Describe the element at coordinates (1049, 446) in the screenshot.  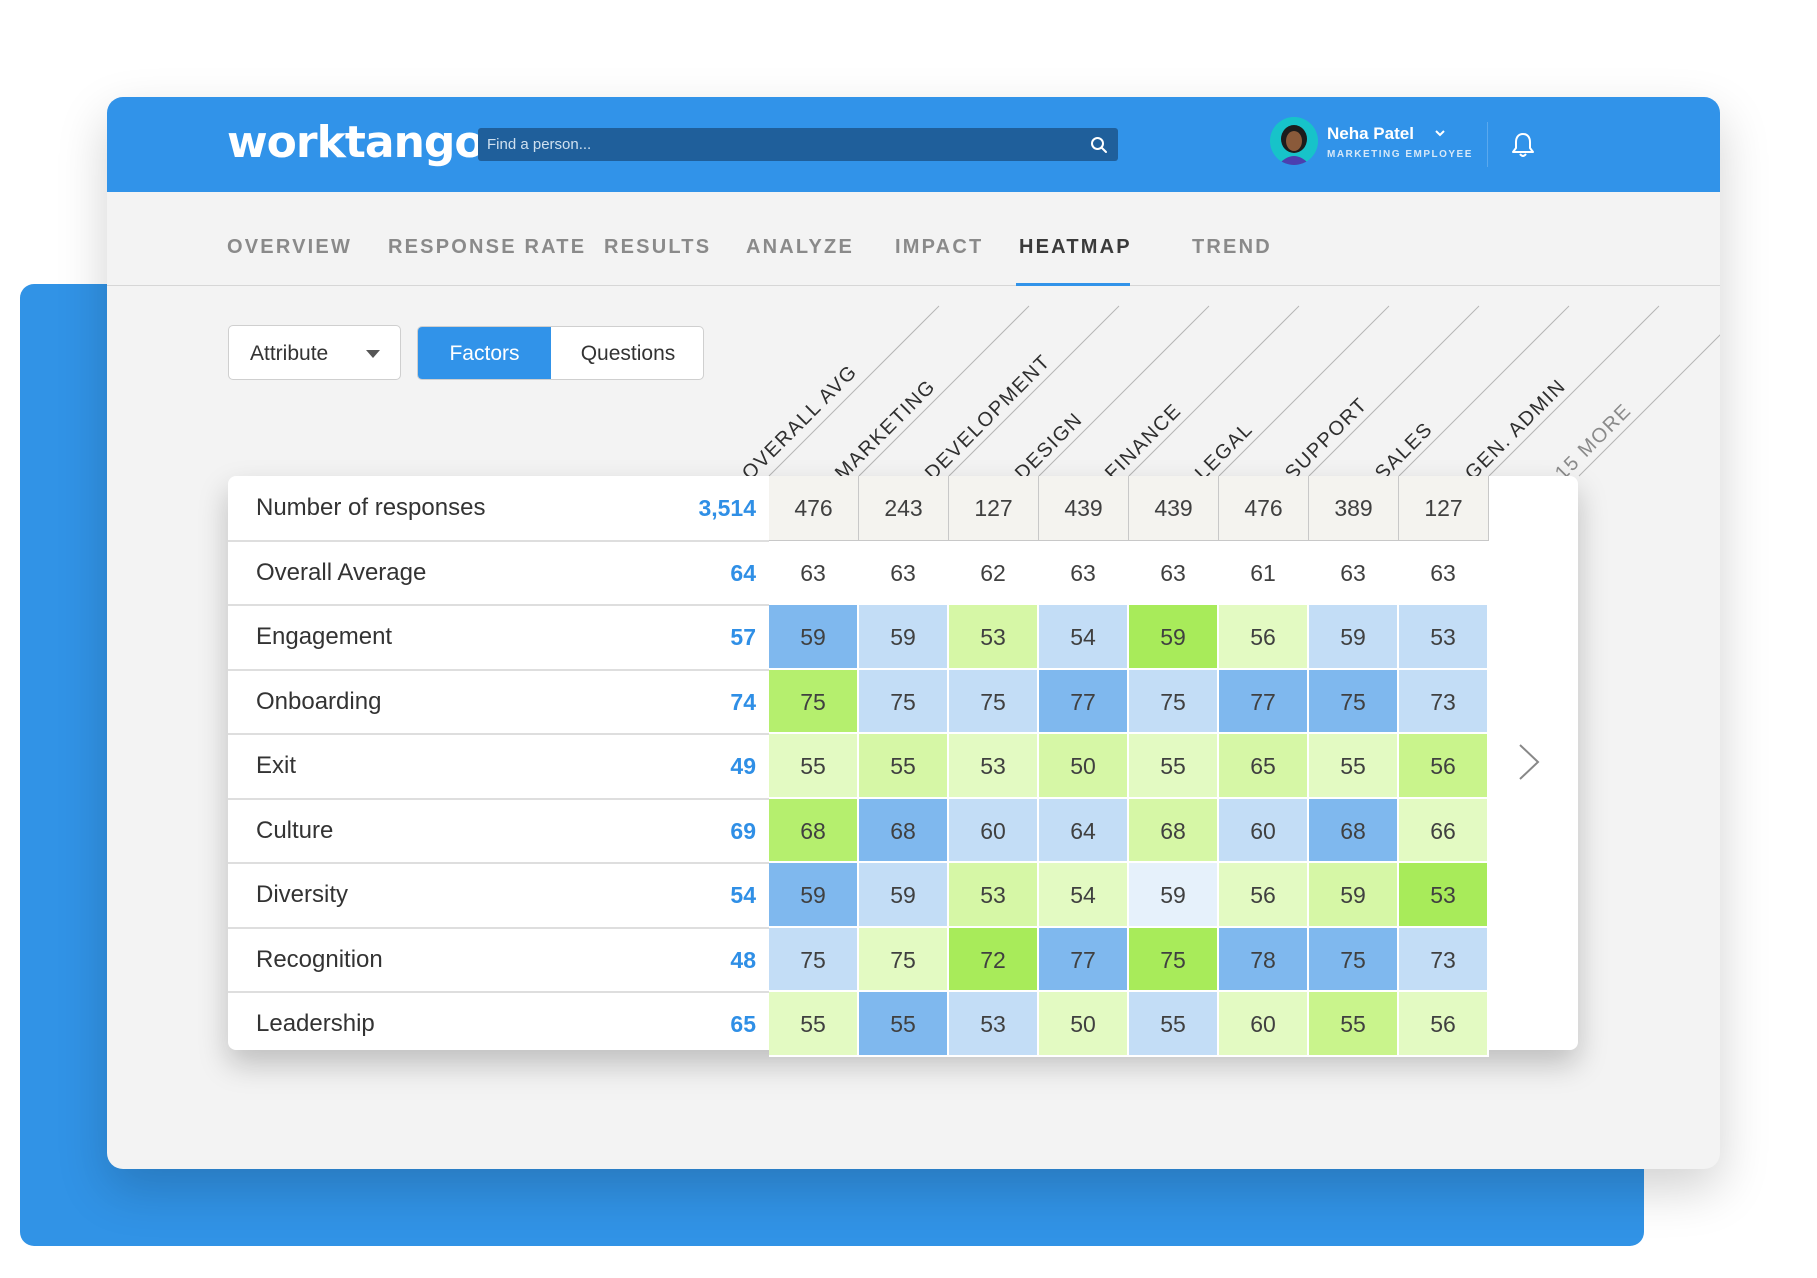
I see `column-header: DESIGN` at that location.